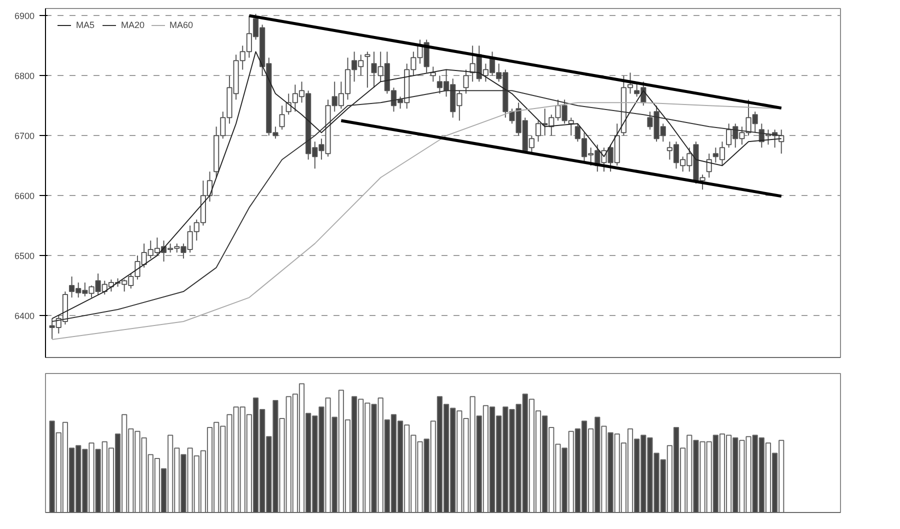 Image resolution: width=900 pixels, height=529 pixels. Describe the element at coordinates (24, 136) in the screenshot. I see `y-tick-label: 6700` at that location.